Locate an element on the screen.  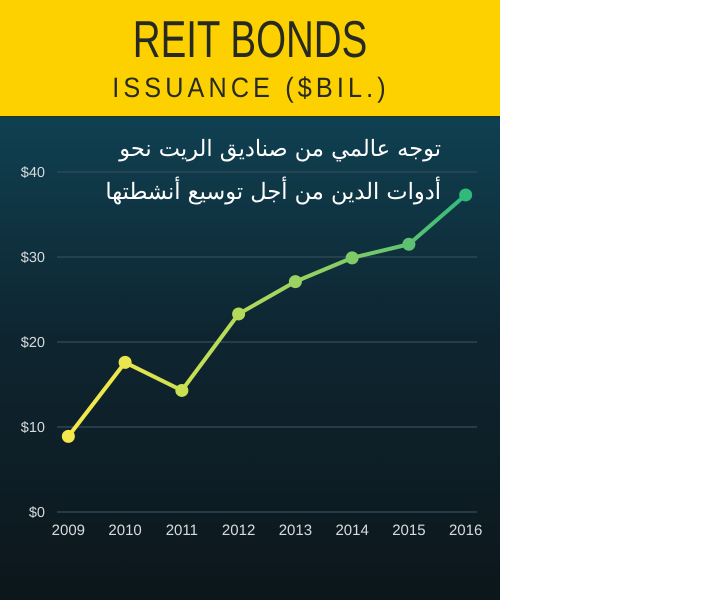
x-tick-label: 2012 is located at coordinates (239, 530).